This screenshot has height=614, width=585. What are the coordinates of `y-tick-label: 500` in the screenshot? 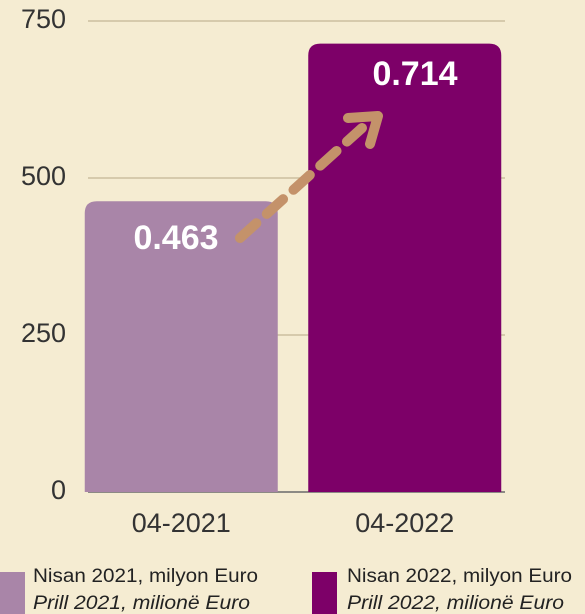 It's located at (43, 176).